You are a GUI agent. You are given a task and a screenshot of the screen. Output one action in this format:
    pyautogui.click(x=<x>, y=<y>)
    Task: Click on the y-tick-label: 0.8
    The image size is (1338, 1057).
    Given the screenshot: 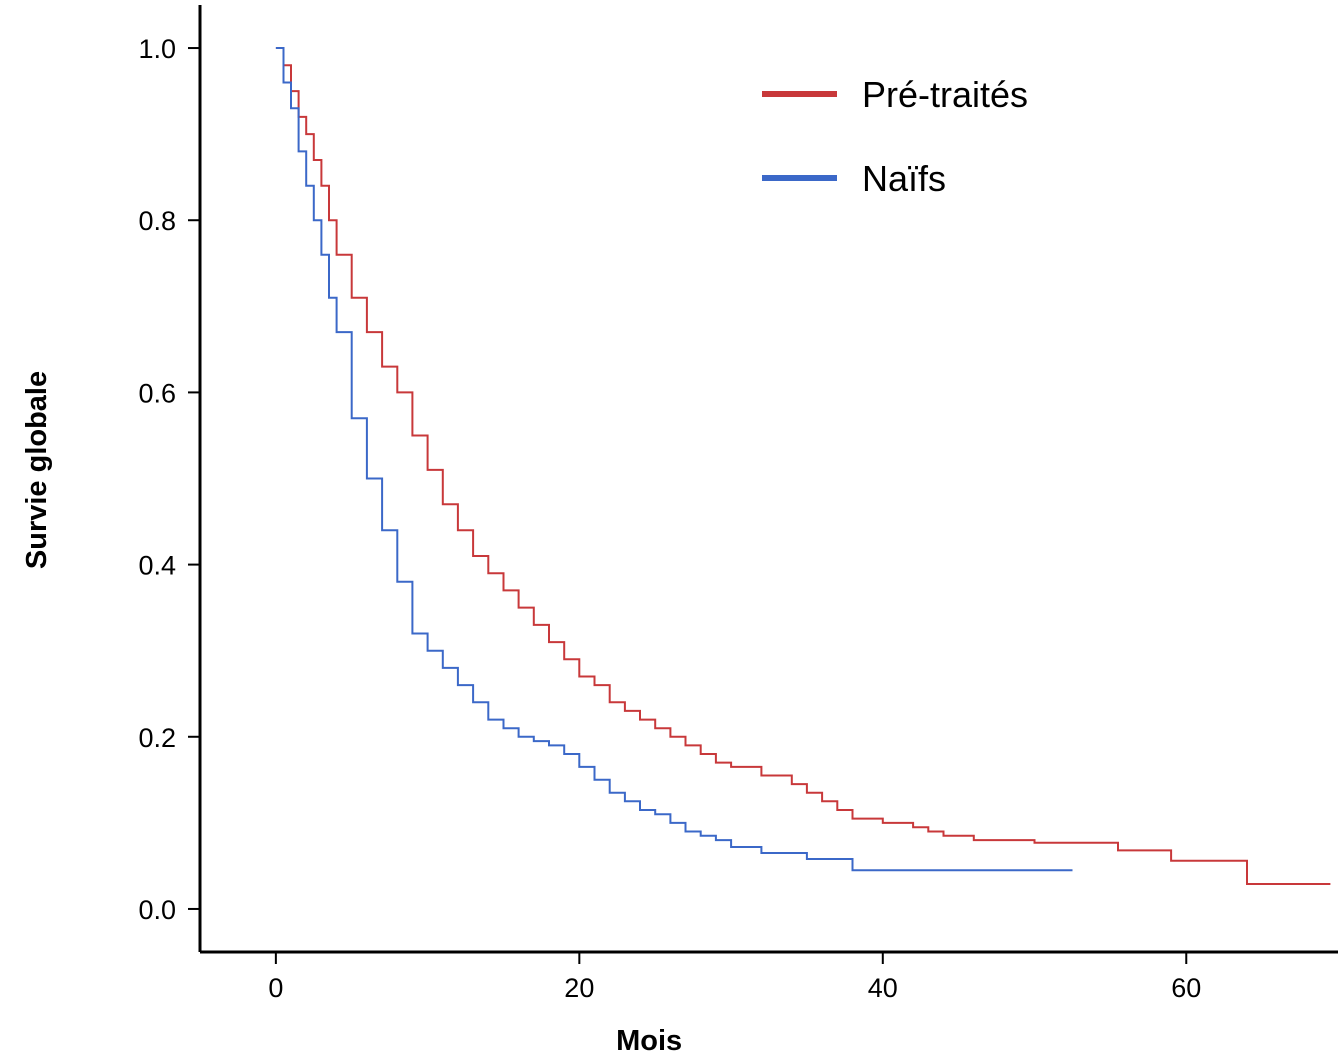 What is the action you would take?
    pyautogui.click(x=157, y=221)
    